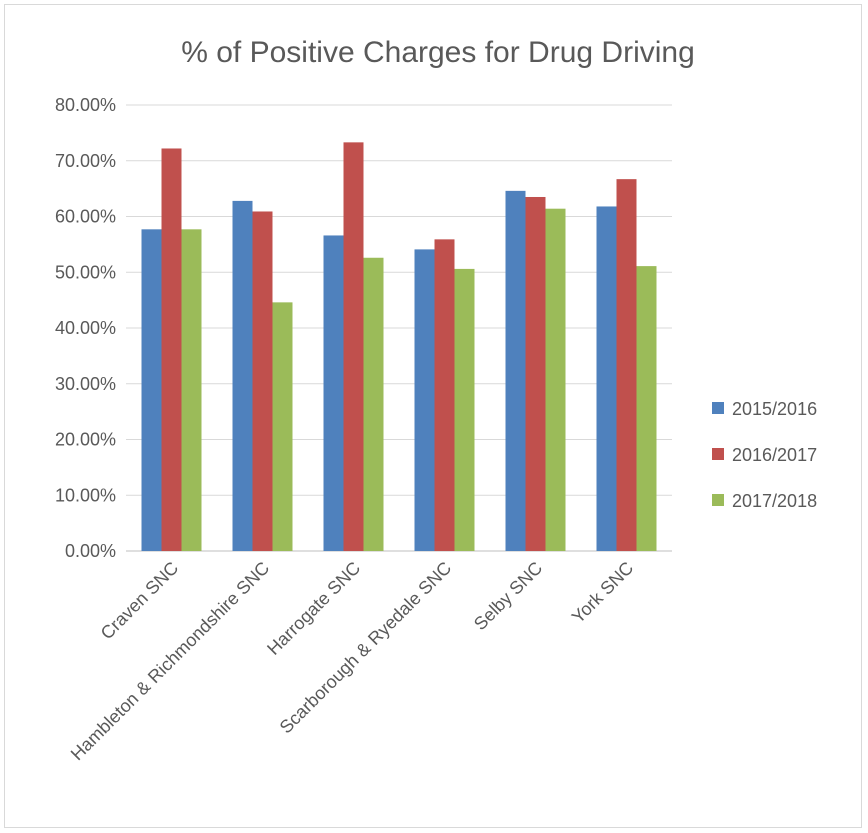 Image resolution: width=868 pixels, height=833 pixels. I want to click on y-tick-label: 60.00%, so click(85, 217).